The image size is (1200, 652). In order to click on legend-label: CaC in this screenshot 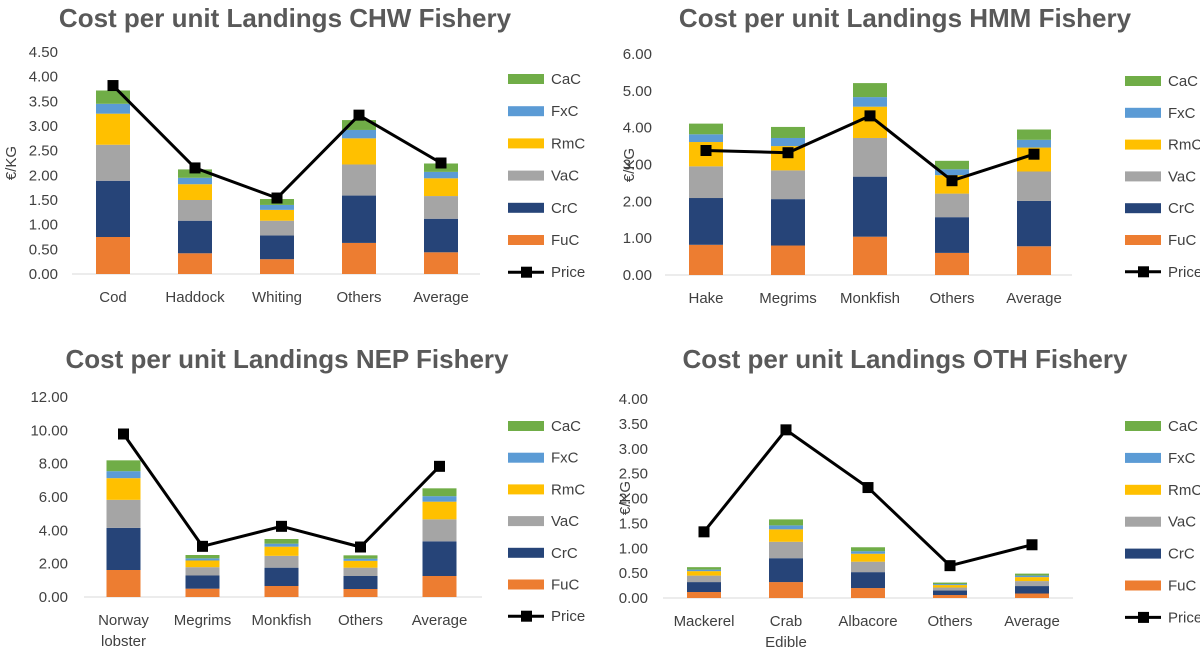, I will do `click(1183, 426)`.